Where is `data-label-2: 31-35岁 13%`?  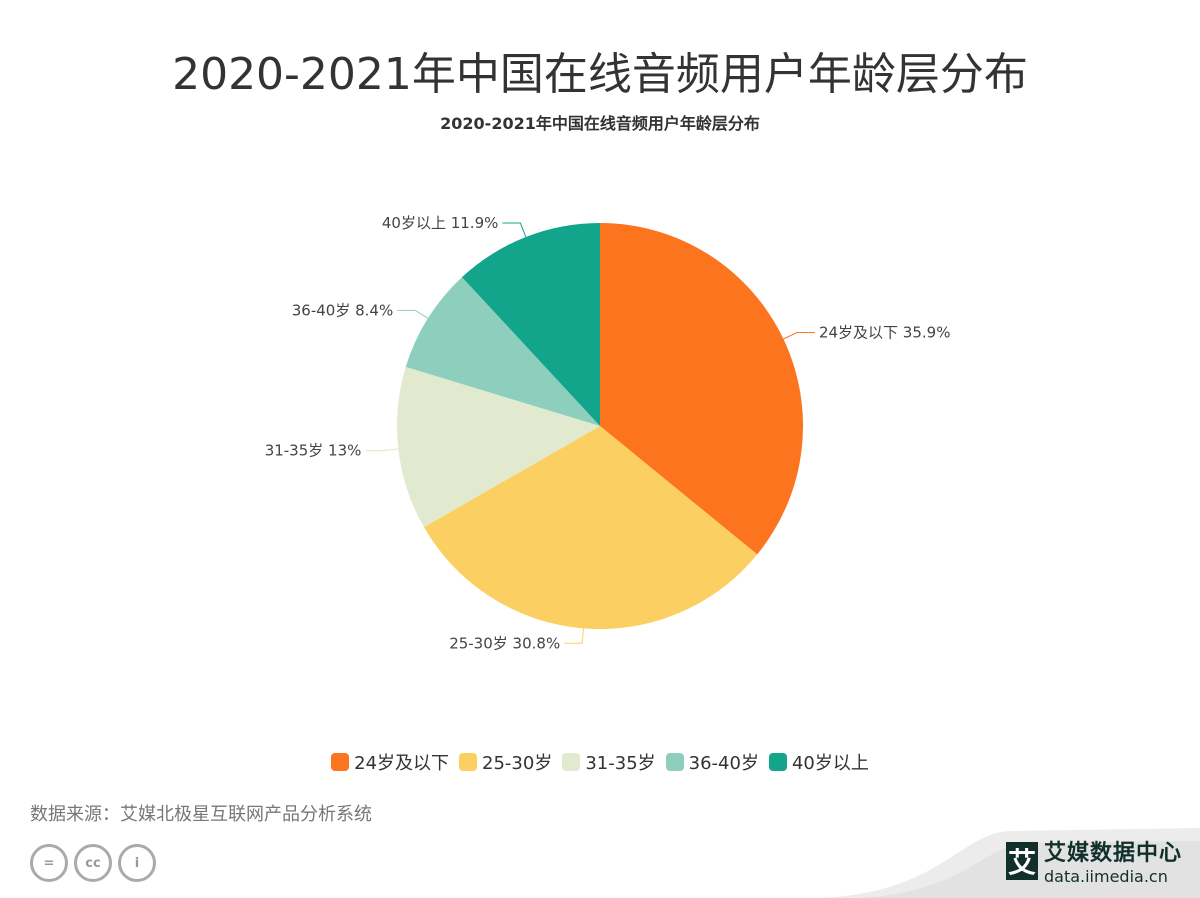 data-label-2: 31-35岁 13% is located at coordinates (313, 451).